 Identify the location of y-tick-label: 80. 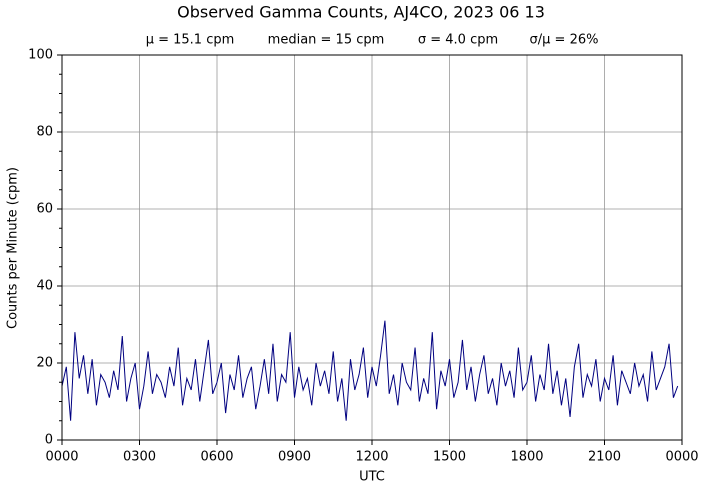
(44, 132).